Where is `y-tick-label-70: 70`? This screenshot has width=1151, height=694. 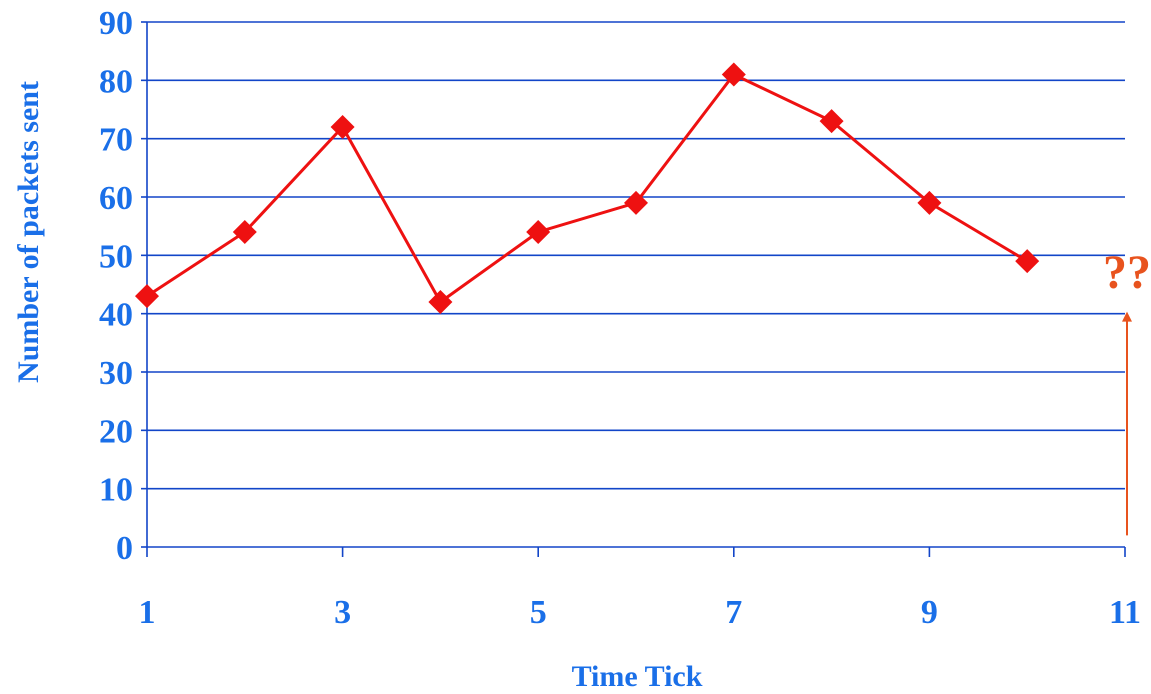
y-tick-label-70: 70 is located at coordinates (116, 140).